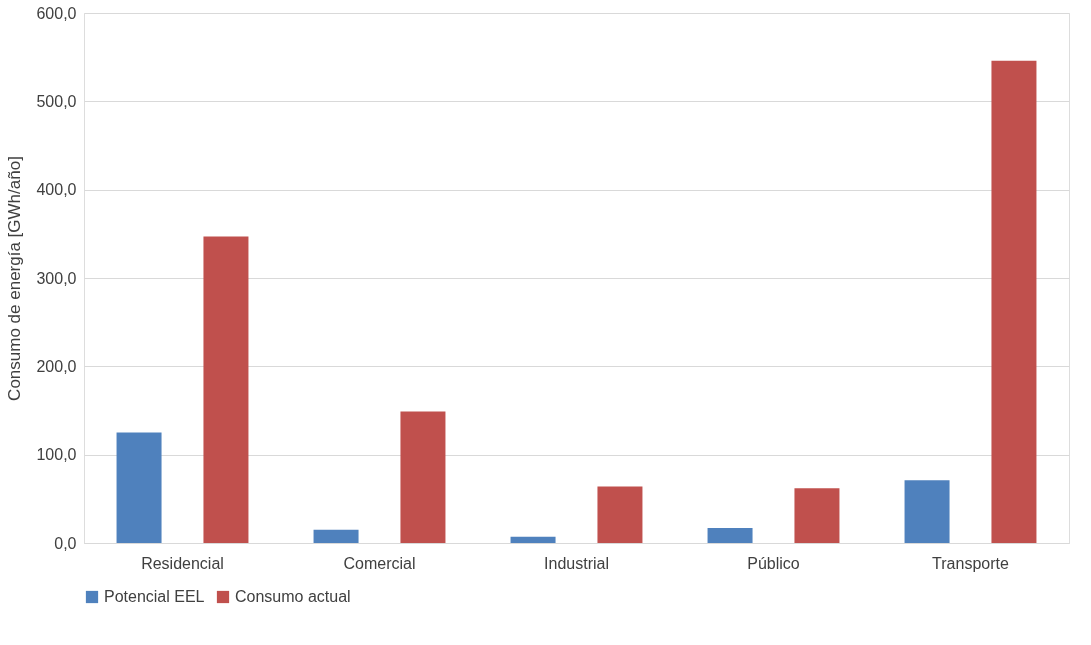 The width and height of the screenshot is (1091, 645). I want to click on x-tick-label: Público, so click(773, 563).